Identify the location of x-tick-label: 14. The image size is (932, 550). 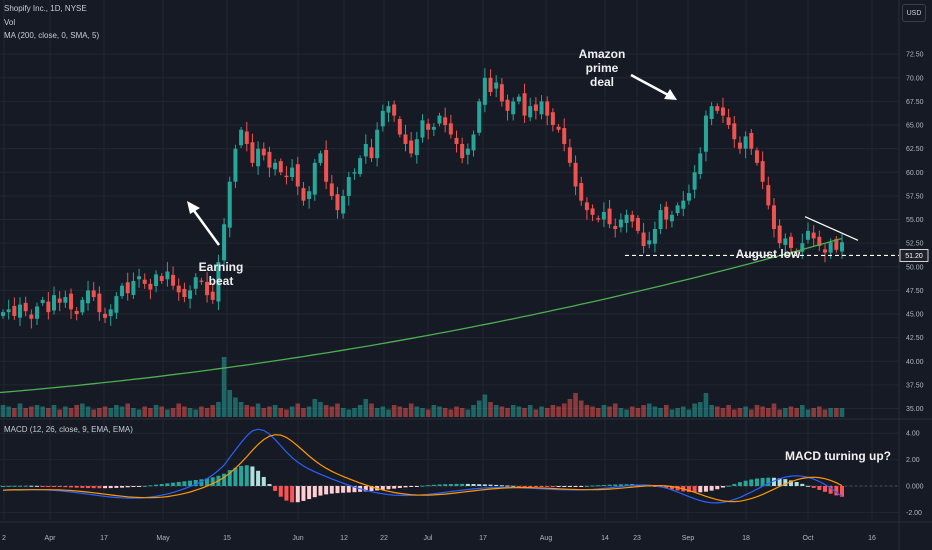
(605, 538).